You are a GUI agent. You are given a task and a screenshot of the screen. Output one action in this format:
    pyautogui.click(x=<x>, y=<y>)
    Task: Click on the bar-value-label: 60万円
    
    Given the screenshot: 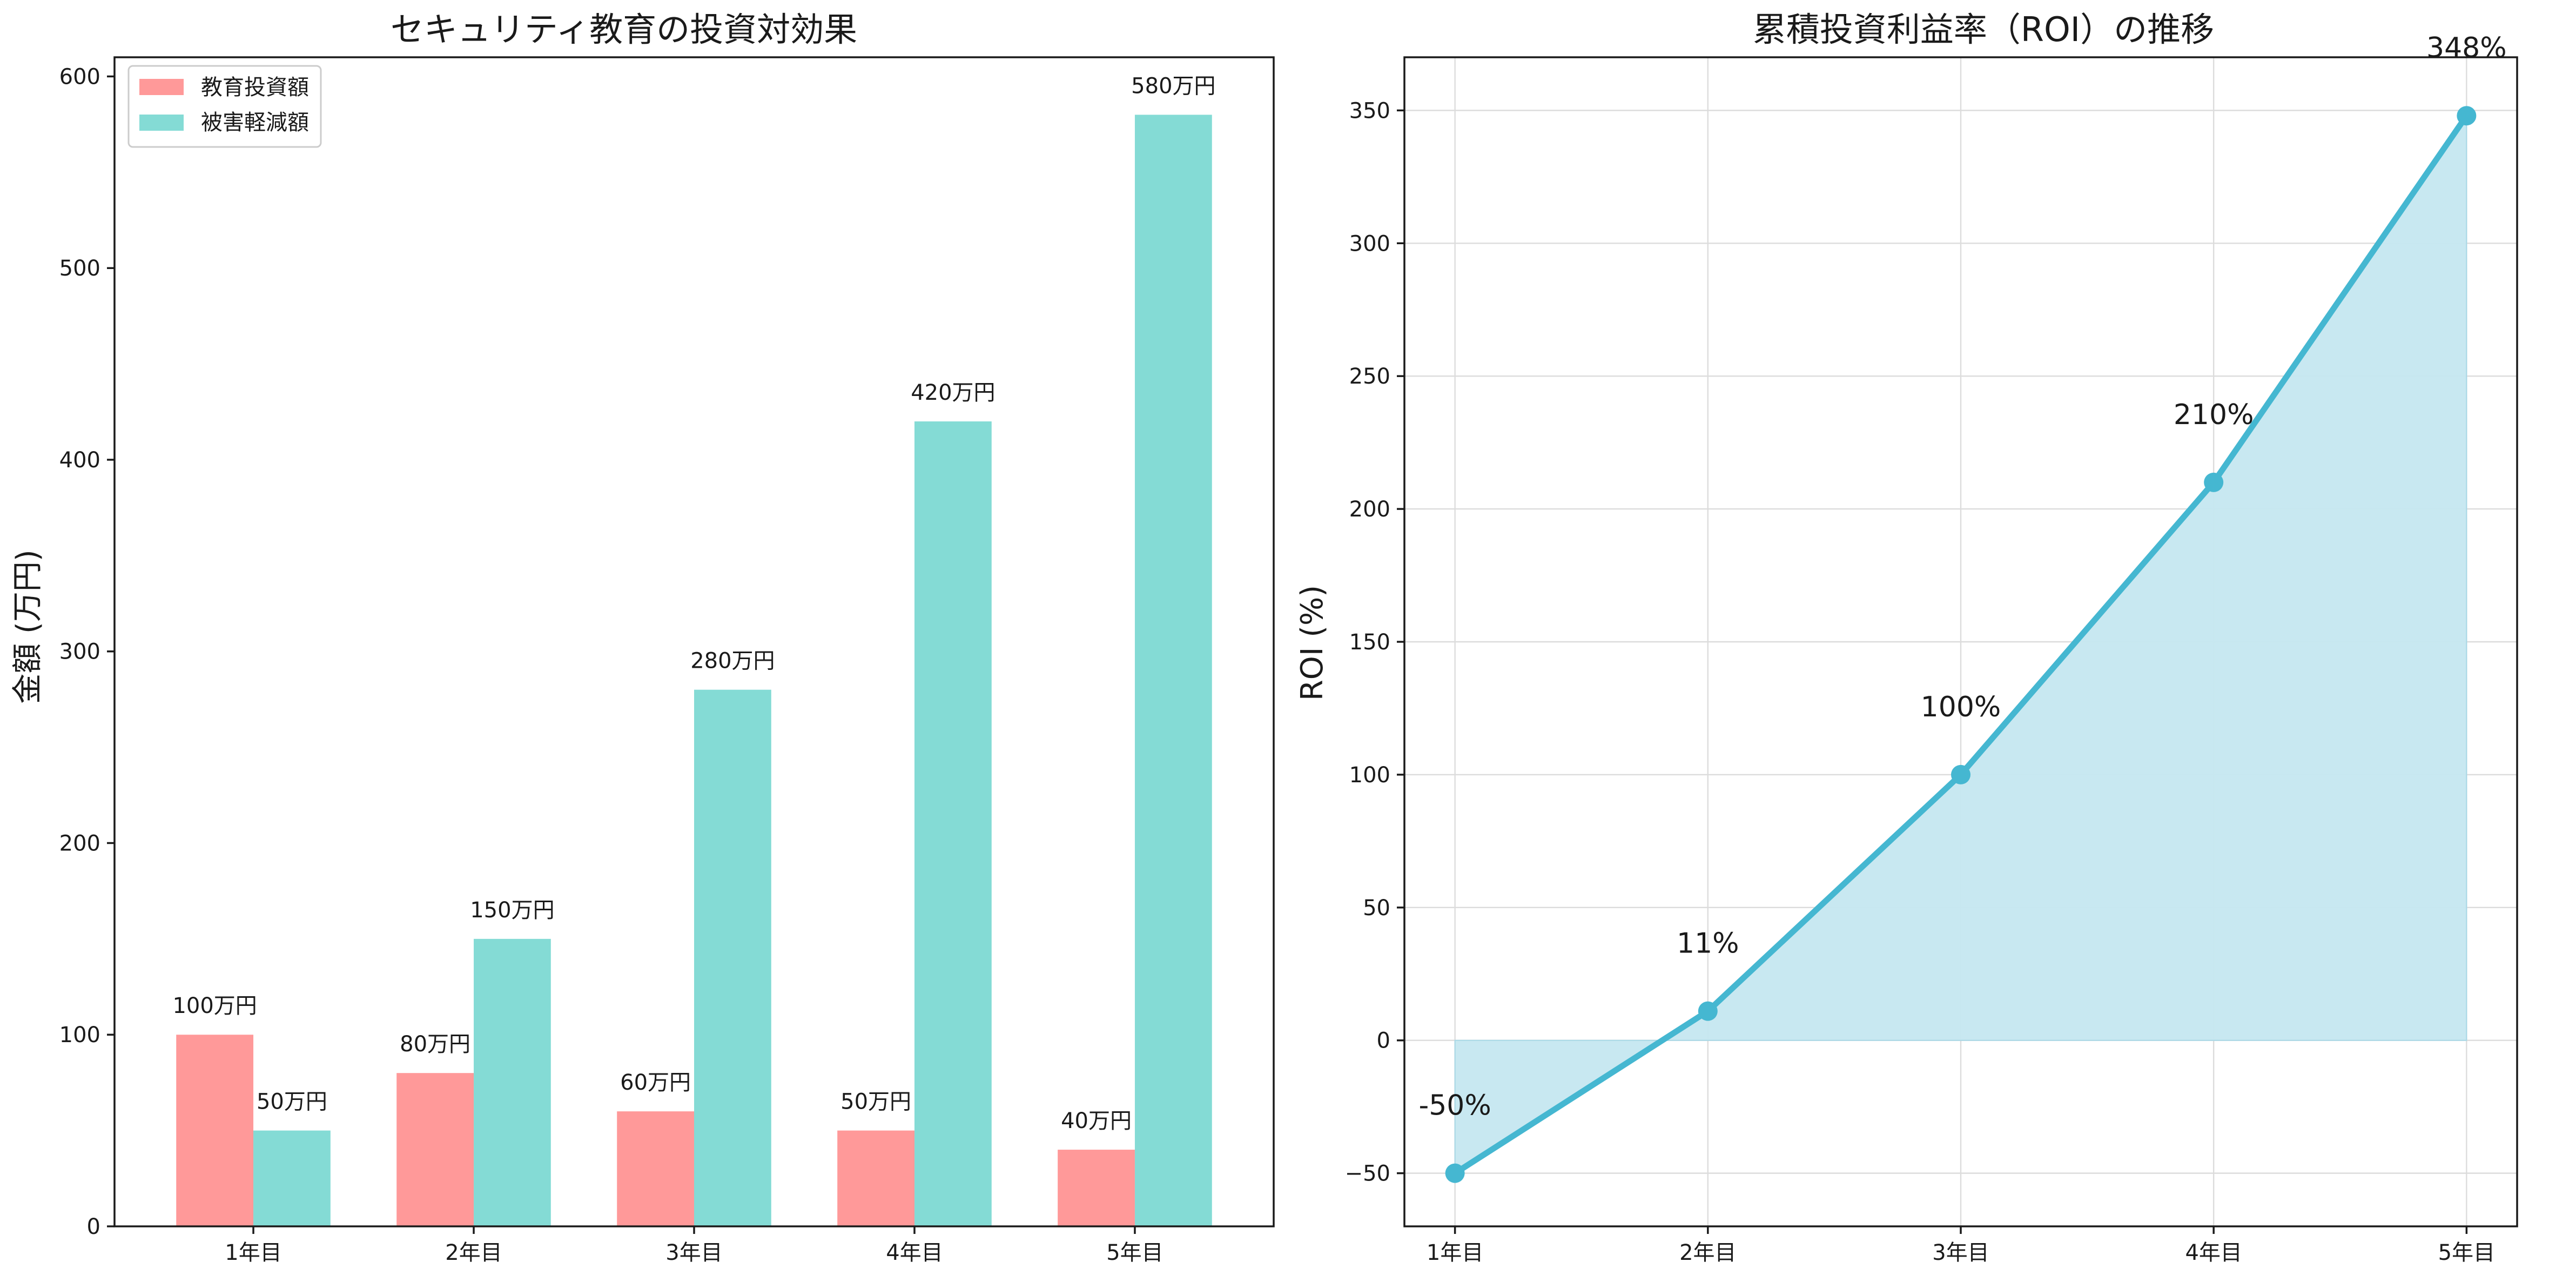 What is the action you would take?
    pyautogui.click(x=655, y=1082)
    